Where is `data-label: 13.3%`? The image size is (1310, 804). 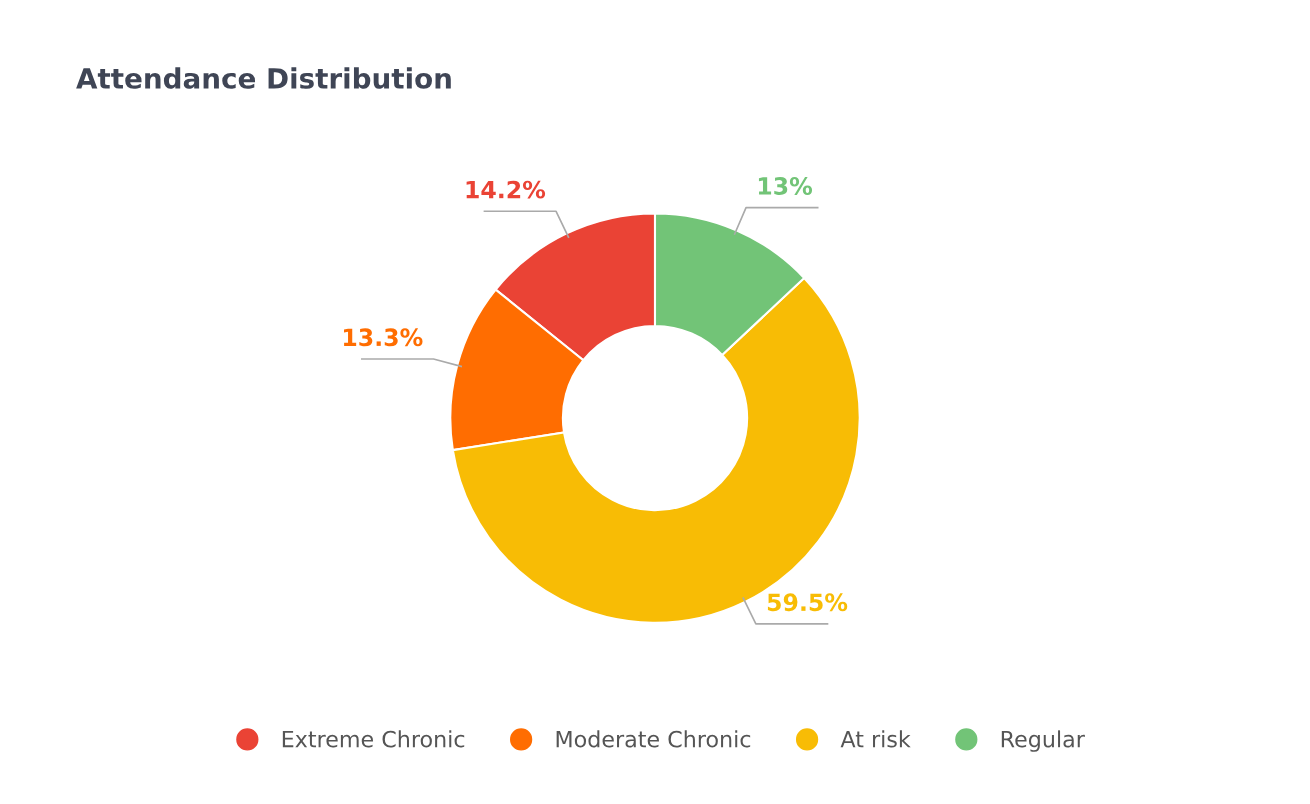
data-label: 13.3% is located at coordinates (383, 337).